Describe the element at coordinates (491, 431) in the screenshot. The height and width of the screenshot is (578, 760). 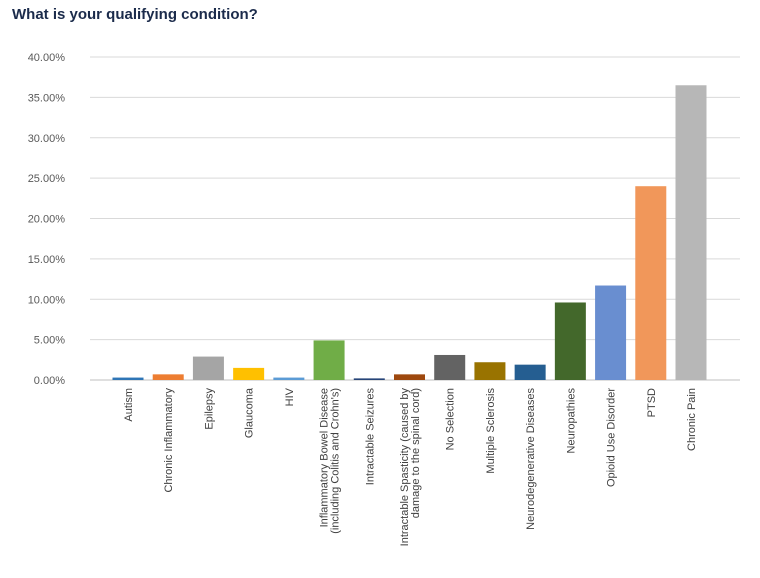
I see `x-tick-label: Multiple Sclerosis` at that location.